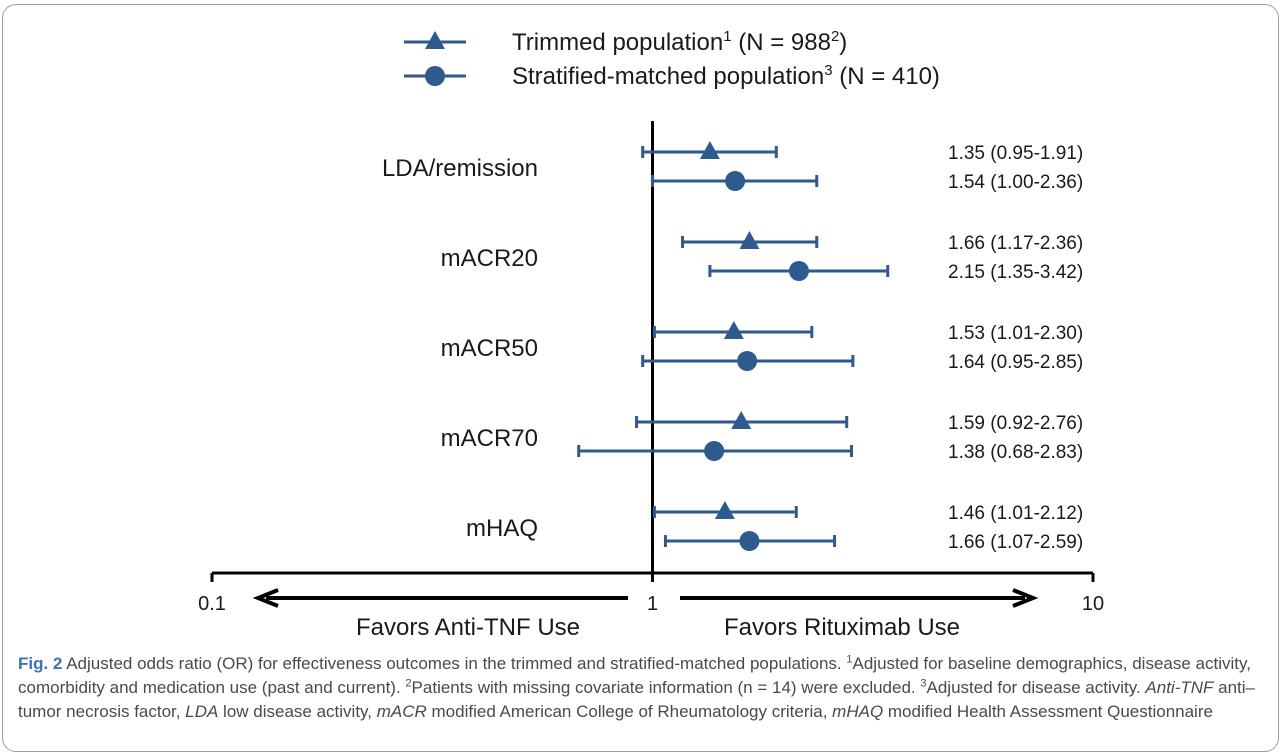 The image size is (1282, 756). Describe the element at coordinates (460, 168) in the screenshot. I see `category-label: LDA/remission` at that location.